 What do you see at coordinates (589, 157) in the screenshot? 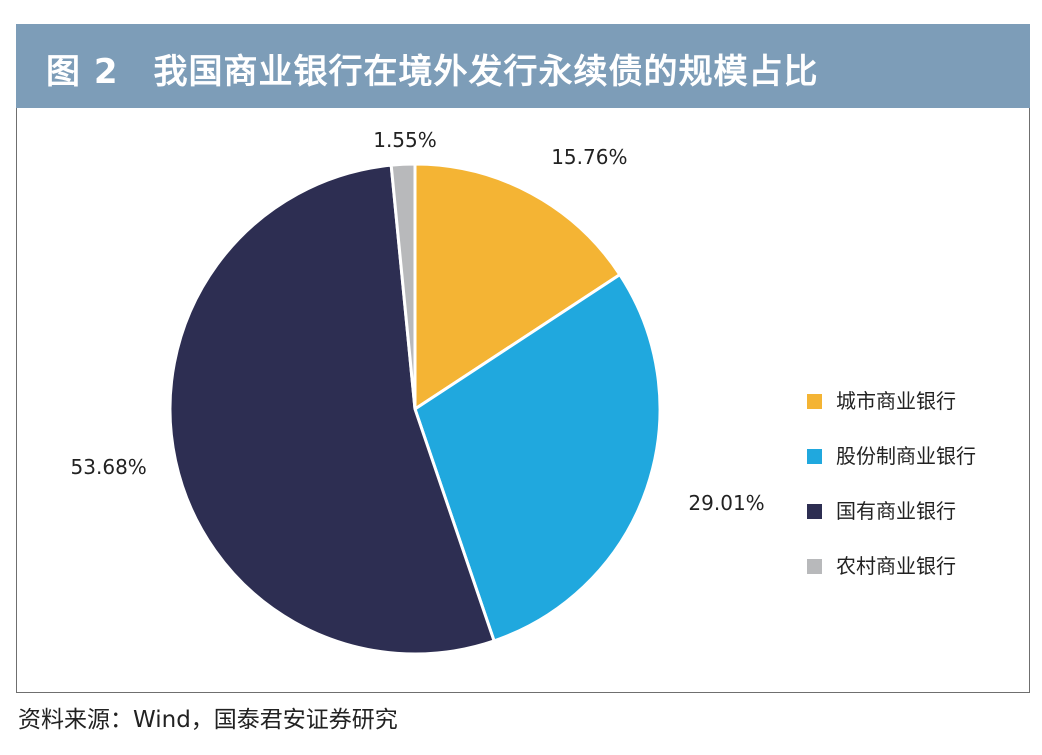
I see `pie-value-label-1: 15.76%` at bounding box center [589, 157].